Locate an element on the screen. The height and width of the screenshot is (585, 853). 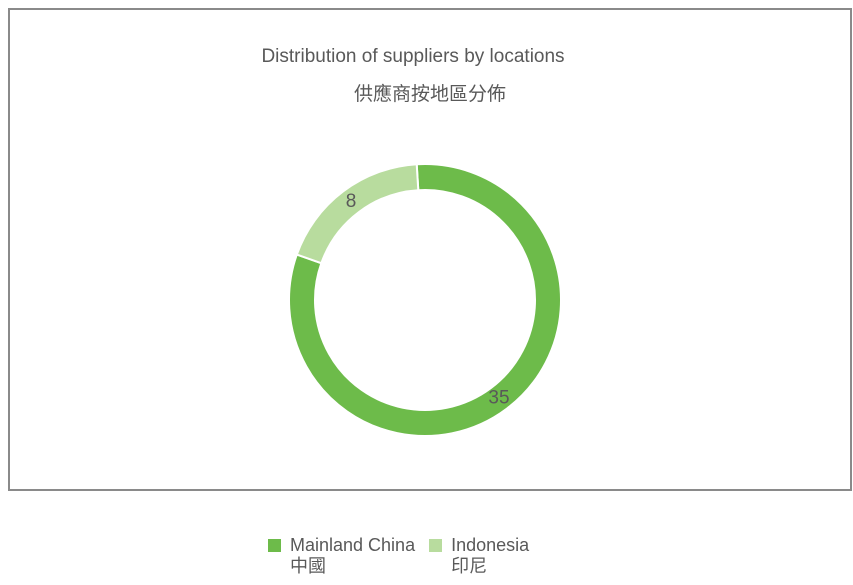
legend-item: Indonesia 印尼 is located at coordinates (479, 556).